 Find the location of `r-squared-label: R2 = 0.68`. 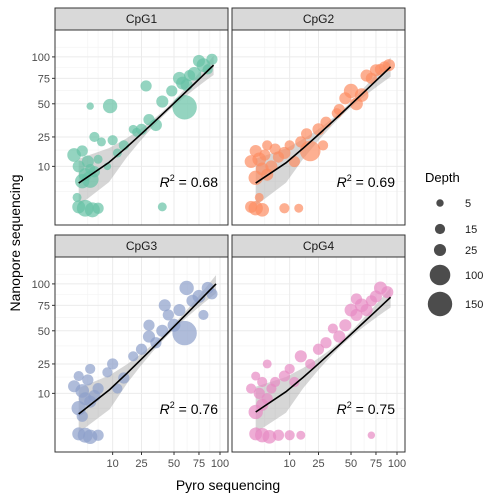

r-squared-label: R2 = 0.68 is located at coordinates (189, 181).